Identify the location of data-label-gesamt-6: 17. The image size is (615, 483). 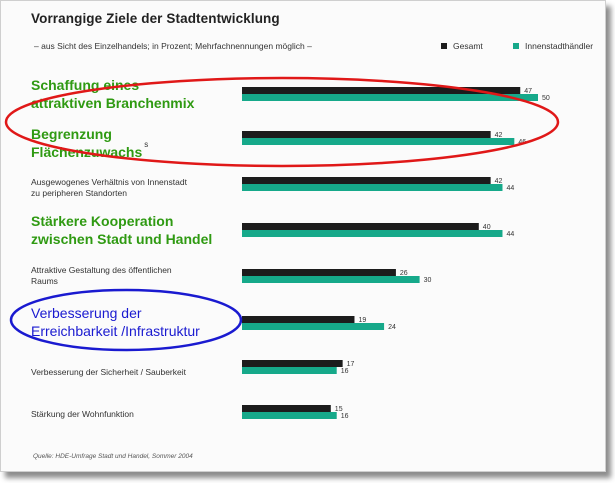
(351, 364).